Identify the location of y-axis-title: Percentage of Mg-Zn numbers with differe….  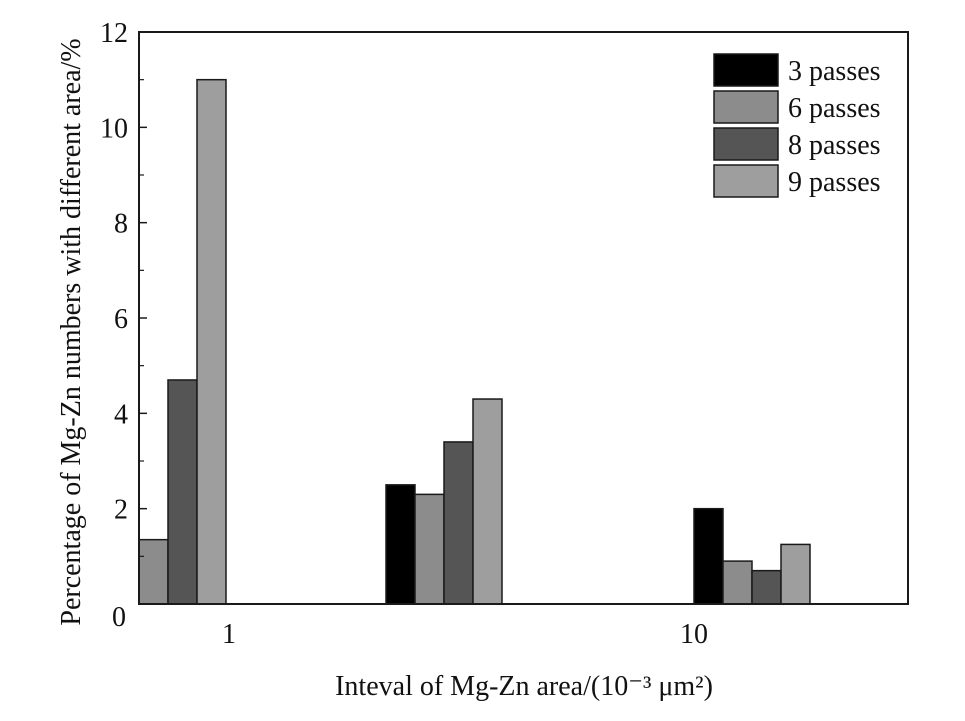
(71, 331).